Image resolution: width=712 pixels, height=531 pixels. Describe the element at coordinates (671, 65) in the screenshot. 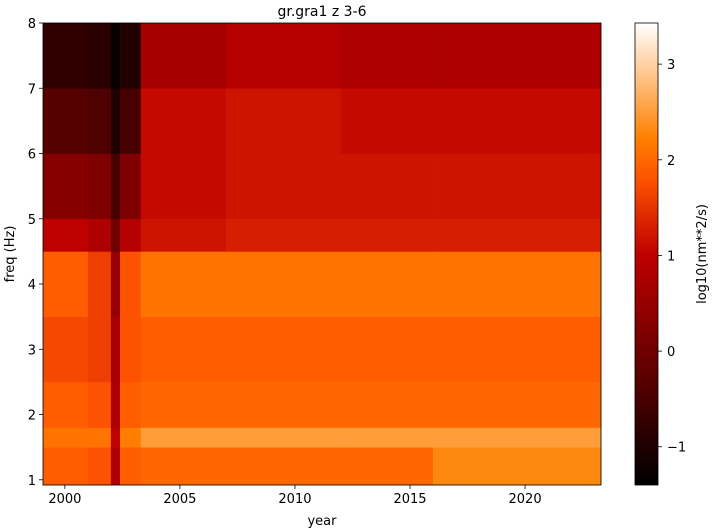

I see `colorbar-tick-label: 3` at that location.